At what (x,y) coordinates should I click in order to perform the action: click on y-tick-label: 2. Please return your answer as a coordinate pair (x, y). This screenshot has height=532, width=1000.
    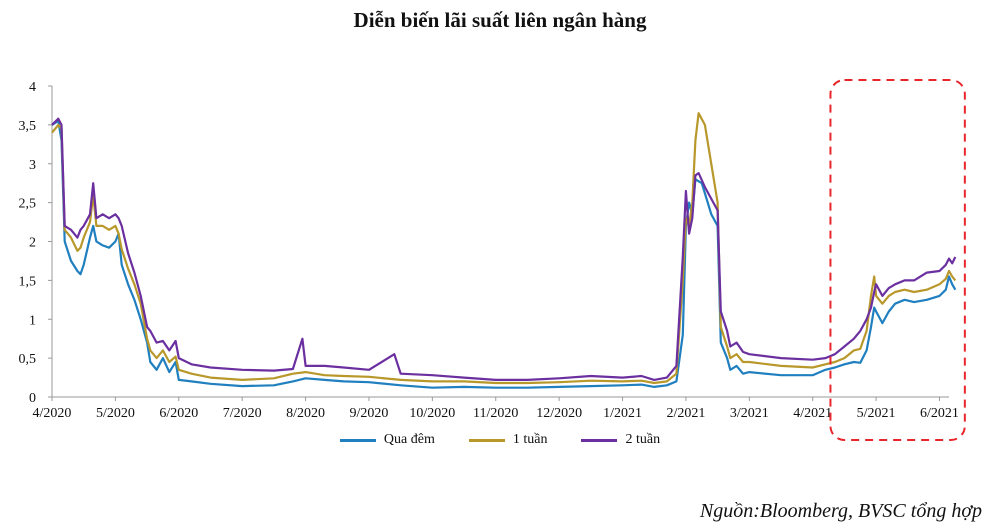
    Looking at the image, I should click on (32, 243).